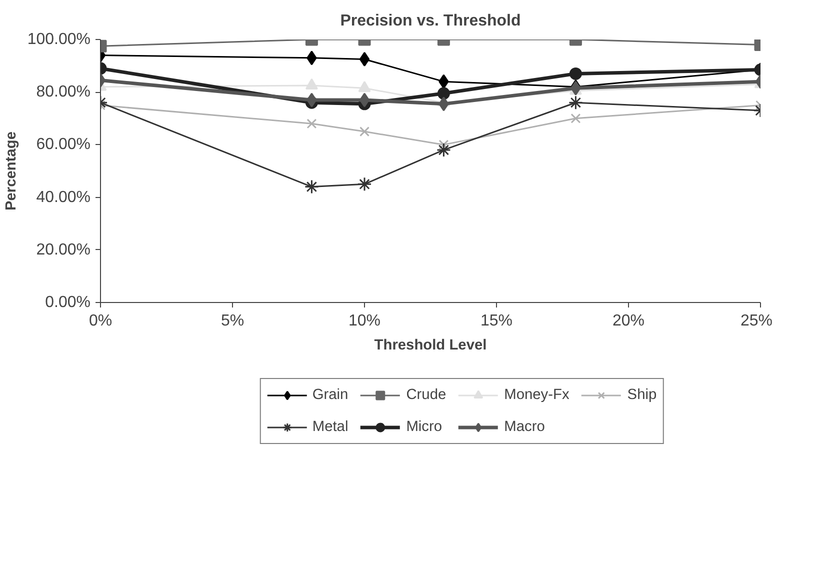 This screenshot has height=562, width=835. What do you see at coordinates (63, 249) in the screenshot?
I see `y-tick-label: 20.00%` at bounding box center [63, 249].